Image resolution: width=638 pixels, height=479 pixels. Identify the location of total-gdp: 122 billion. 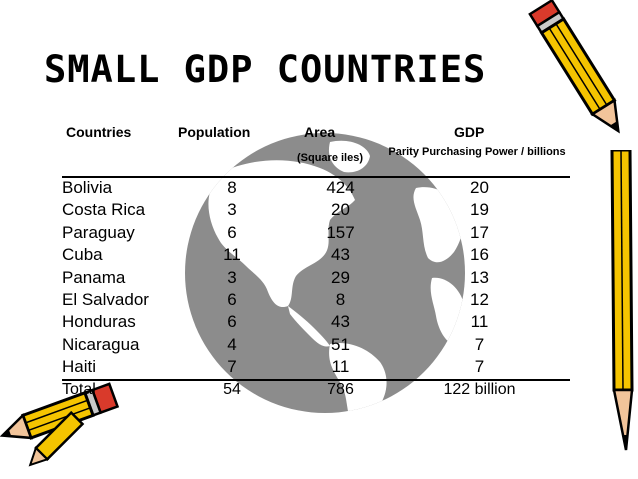
(479, 389).